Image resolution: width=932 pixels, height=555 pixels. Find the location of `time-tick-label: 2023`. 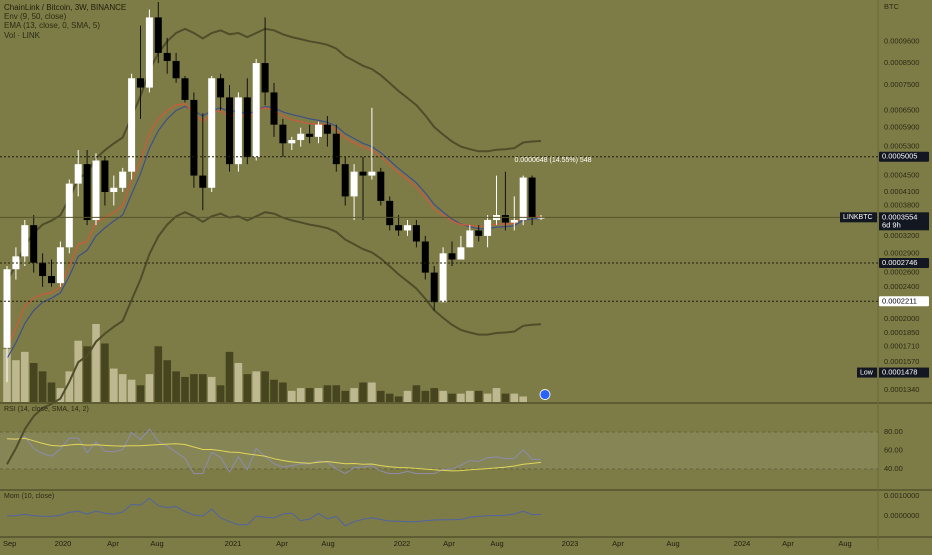

time-tick-label: 2023 is located at coordinates (570, 543).